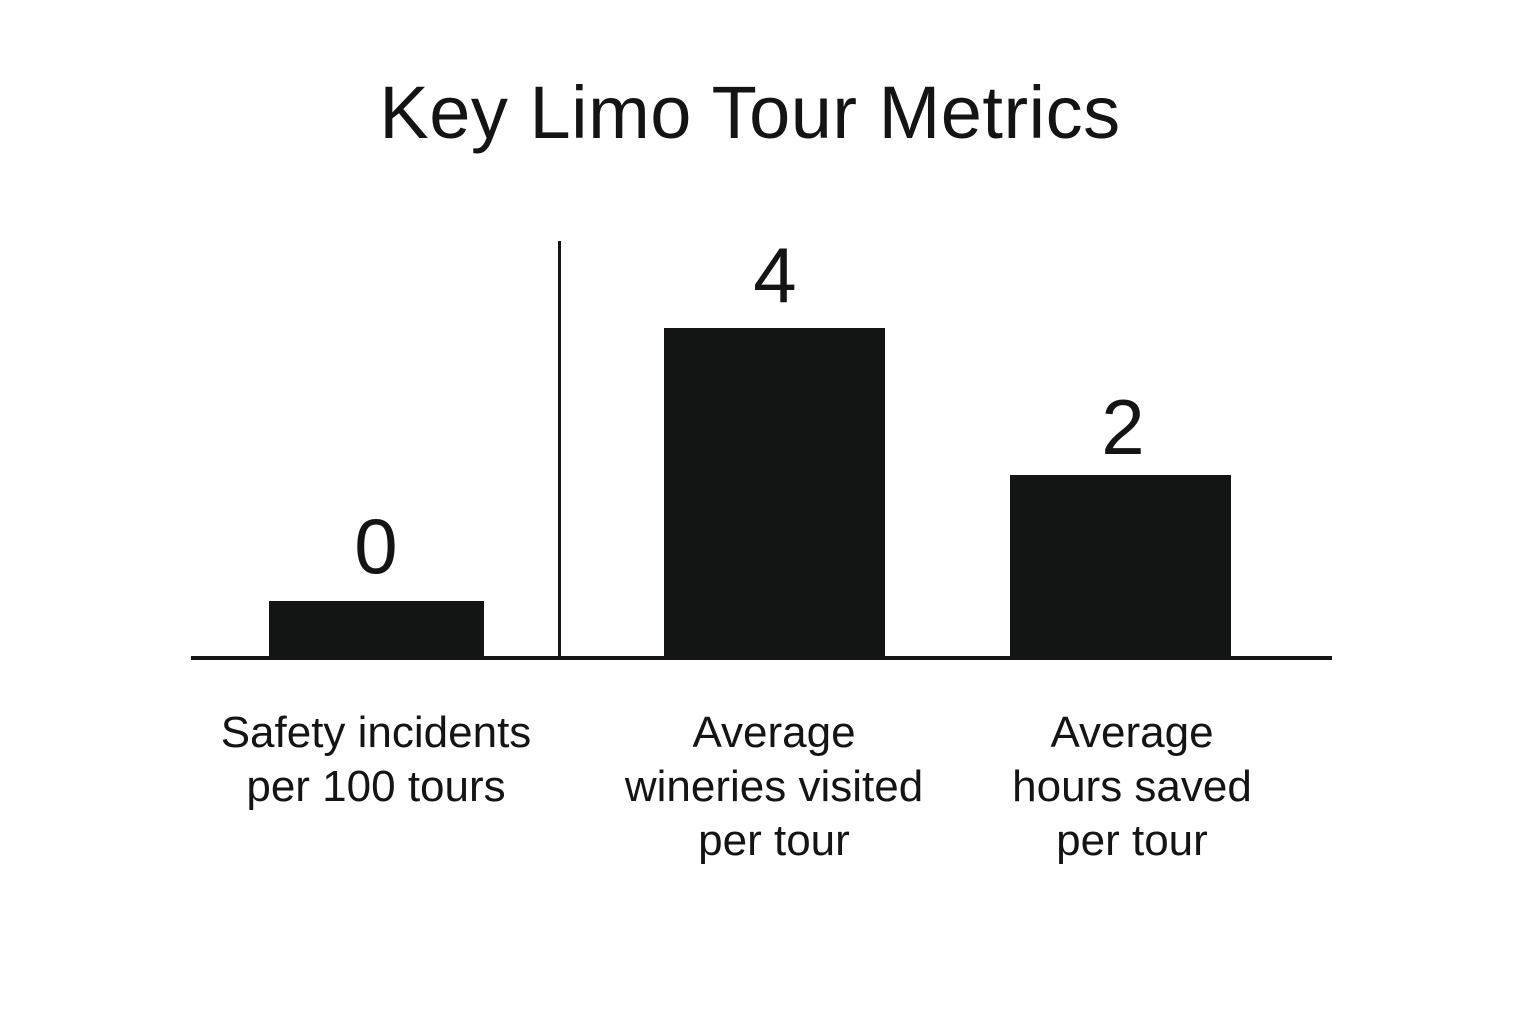  What do you see at coordinates (376, 786) in the screenshot?
I see `category-label-line: per 100 tours` at bounding box center [376, 786].